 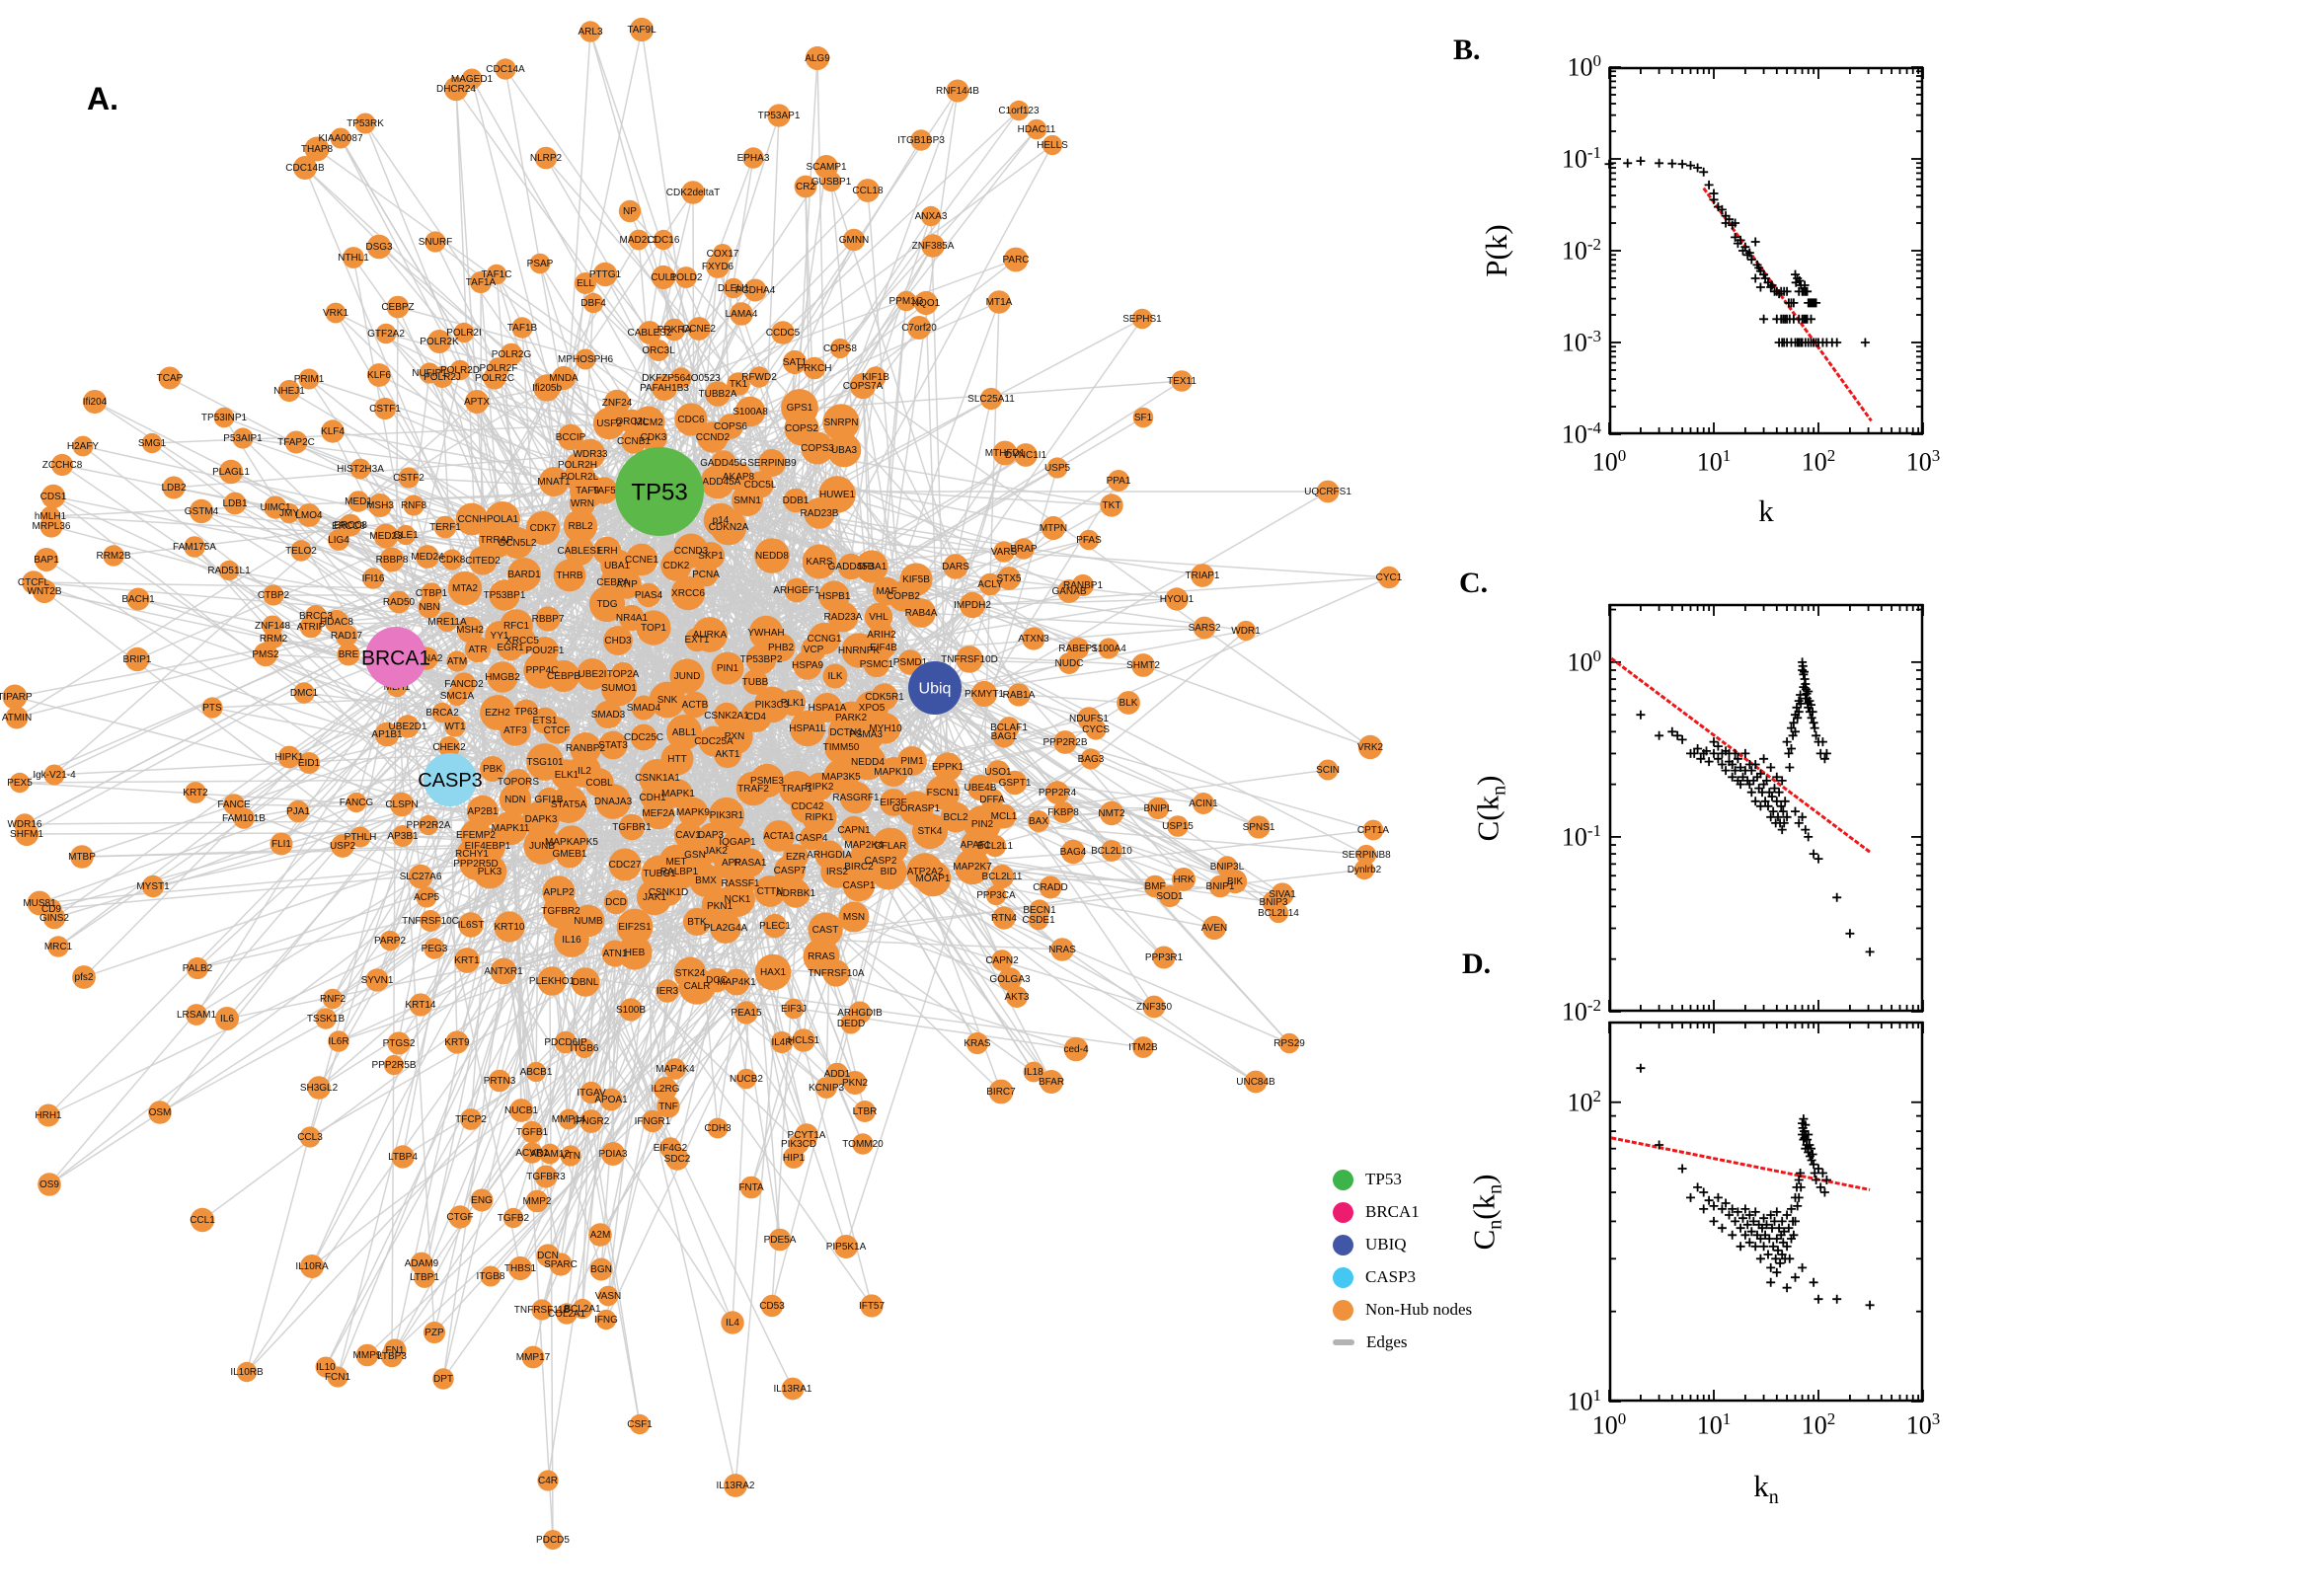 What do you see at coordinates (753, 158) in the screenshot?
I see `svg-text: EPHA3` at bounding box center [753, 158].